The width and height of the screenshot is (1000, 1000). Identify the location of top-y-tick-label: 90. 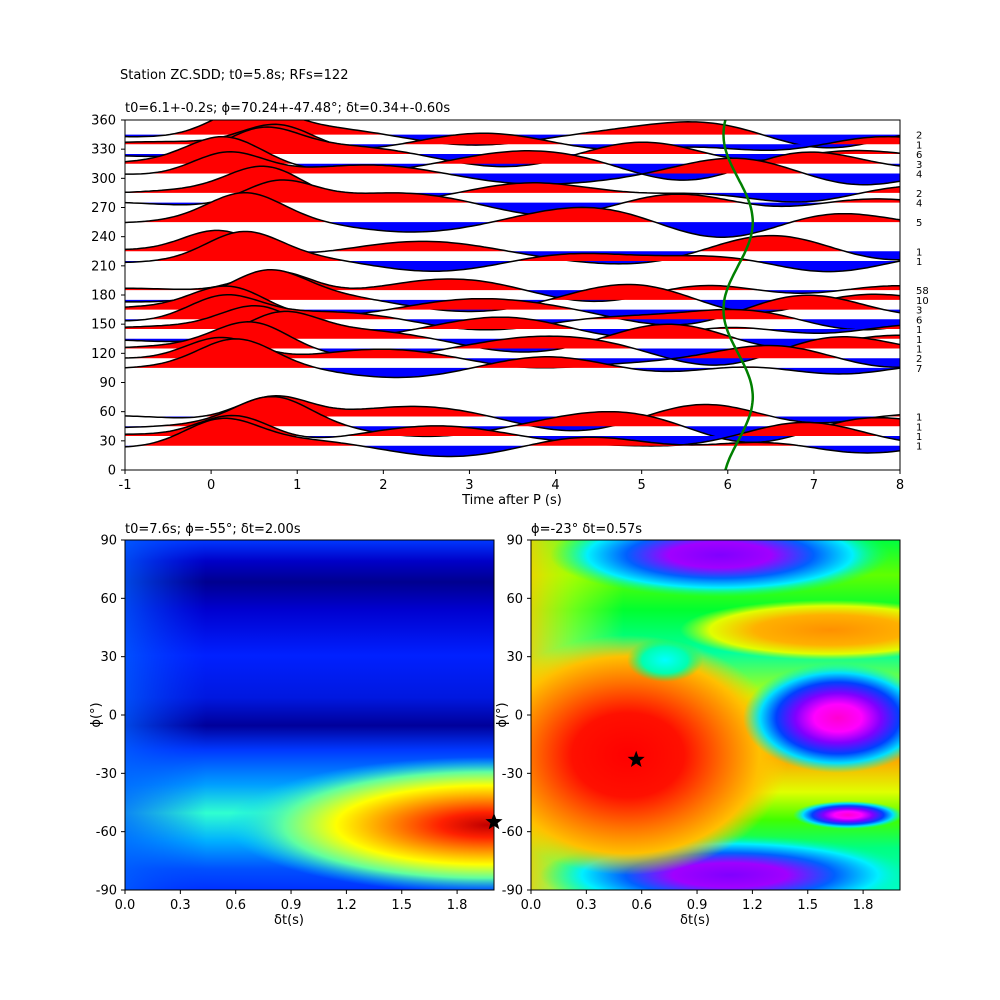
(107, 383).